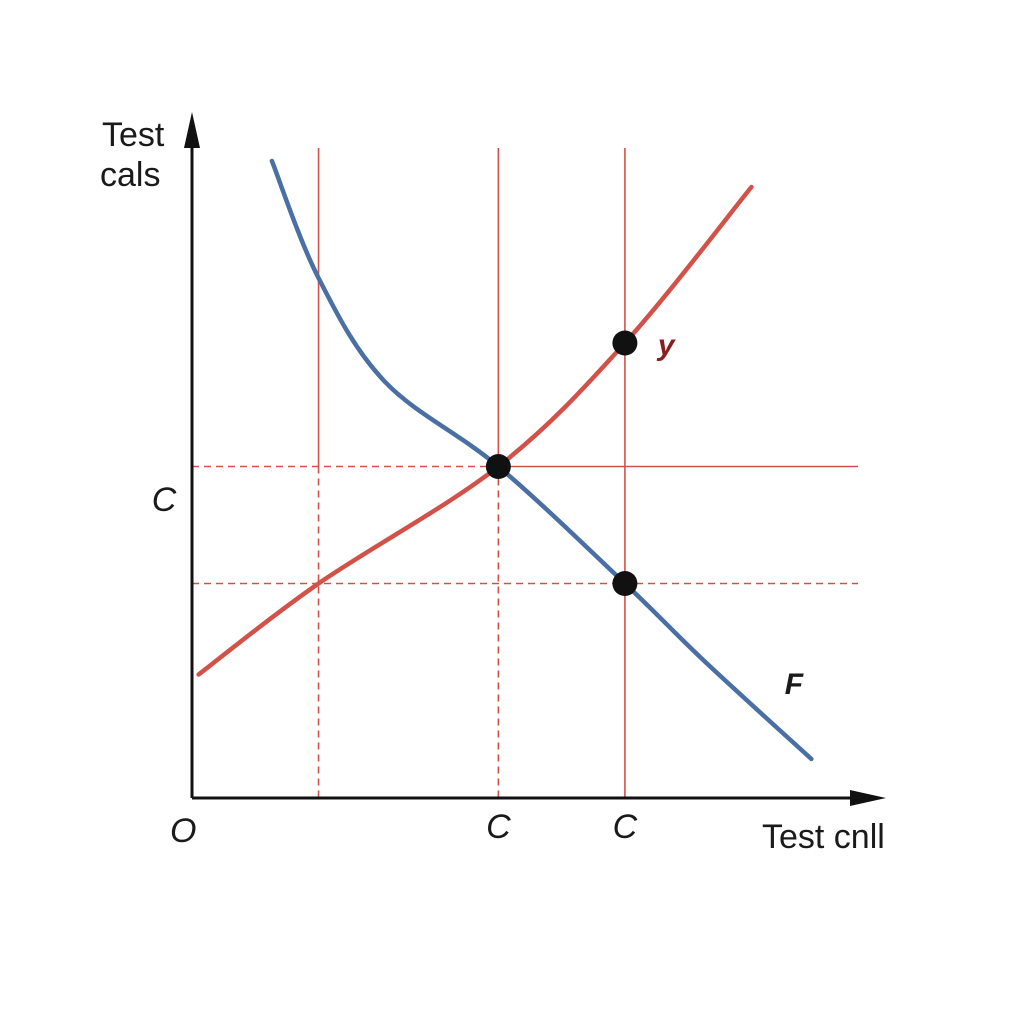 This screenshot has width=1024, height=1024. Describe the element at coordinates (183, 831) in the screenshot. I see `origin-label: O` at that location.